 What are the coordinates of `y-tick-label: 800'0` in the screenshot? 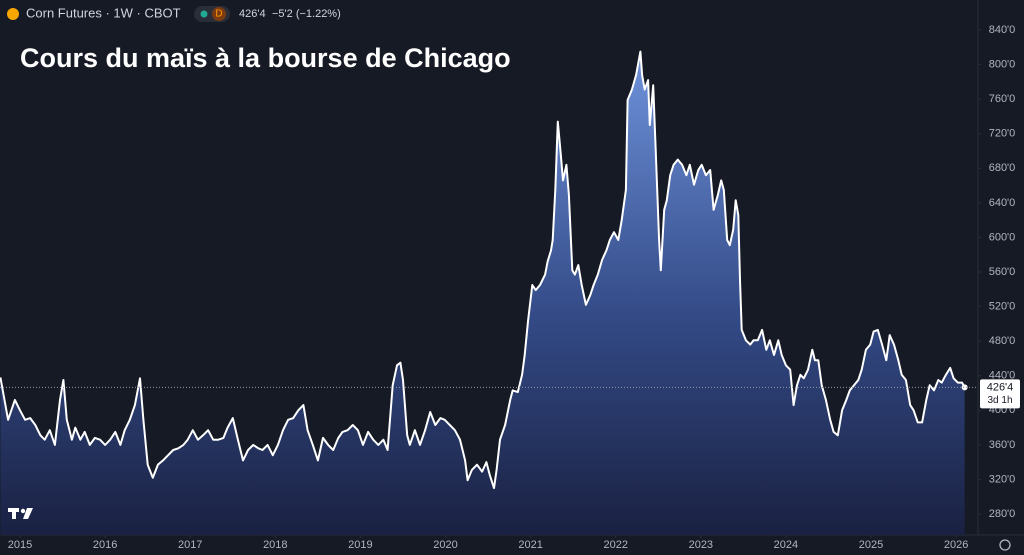 It's located at (1002, 64).